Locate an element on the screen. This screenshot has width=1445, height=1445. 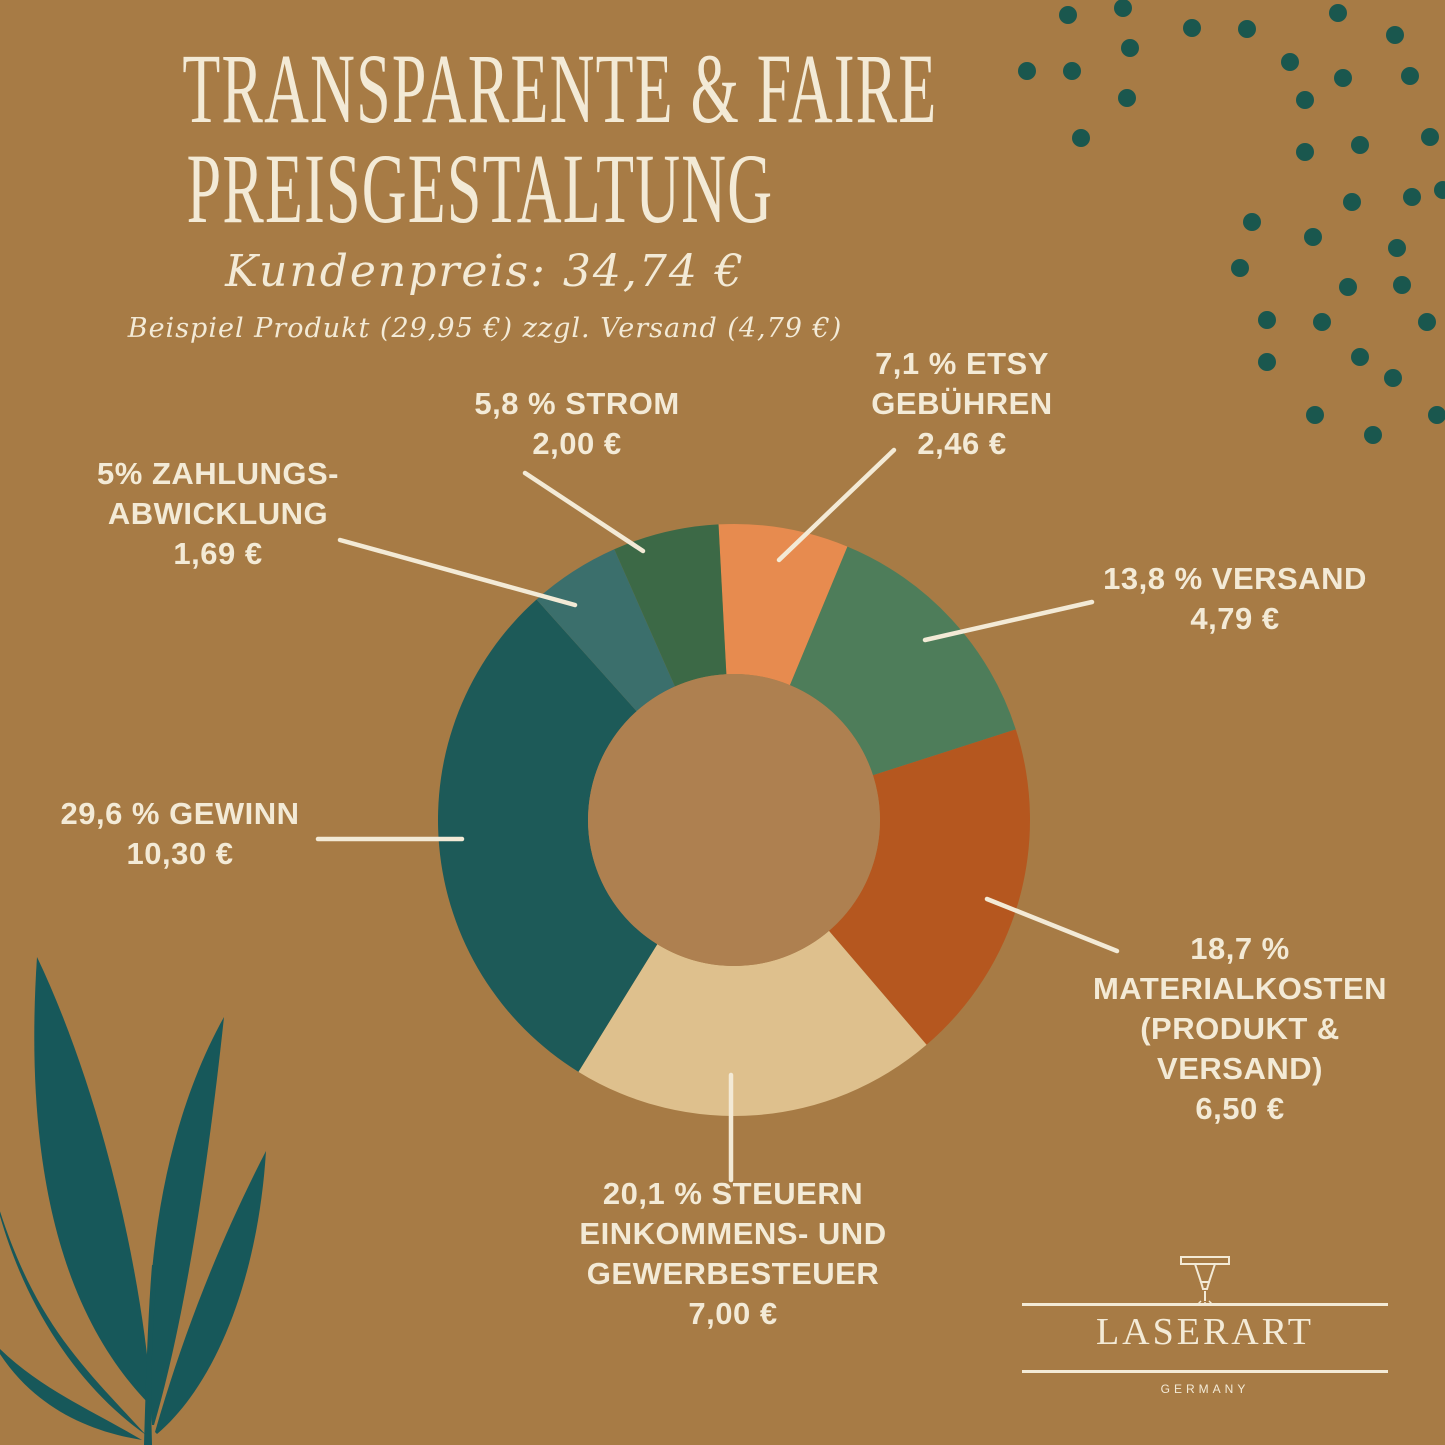
callout-line: 29,6 % GEWINN is located at coordinates (180, 813).